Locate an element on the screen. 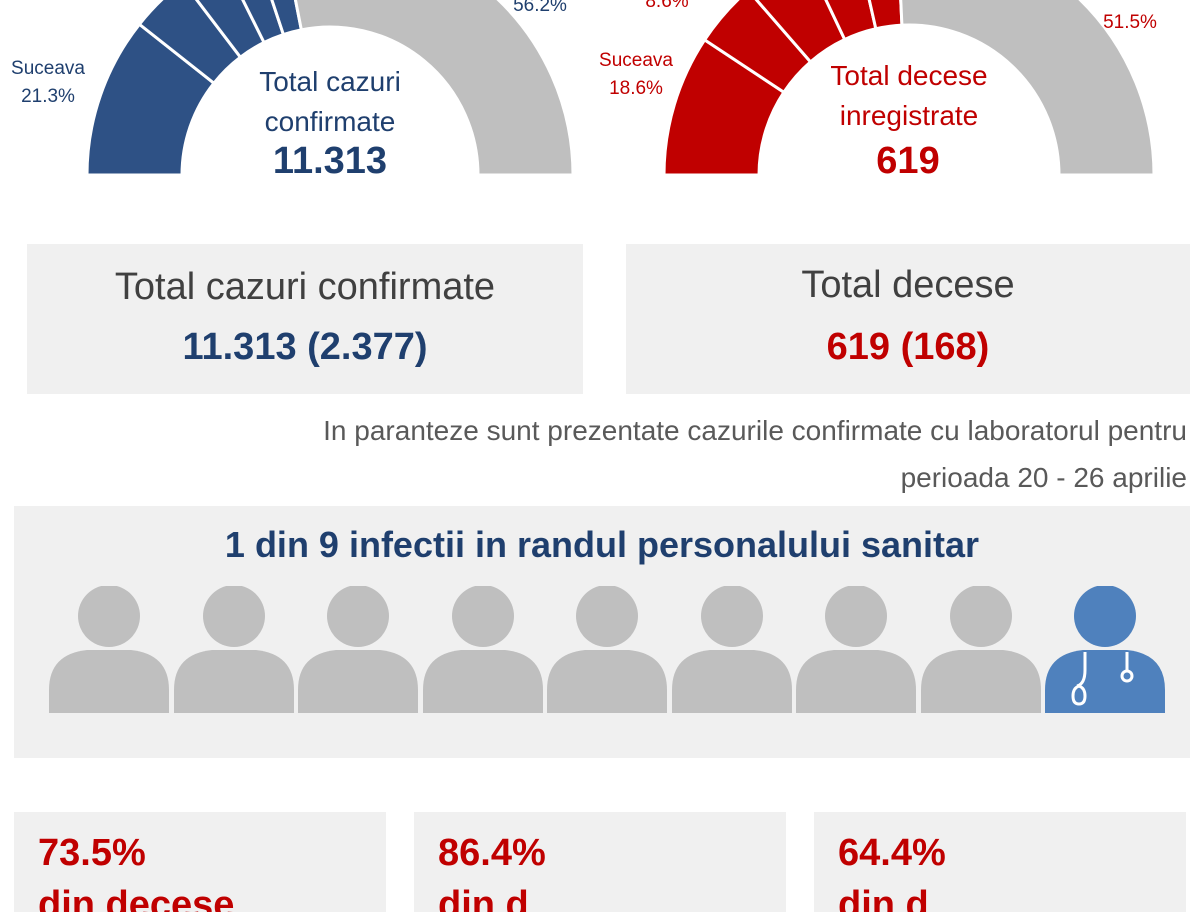 This screenshot has height=912, width=1200. deaths-gauge-left-label: Suceava 18.6% is located at coordinates (636, 75).